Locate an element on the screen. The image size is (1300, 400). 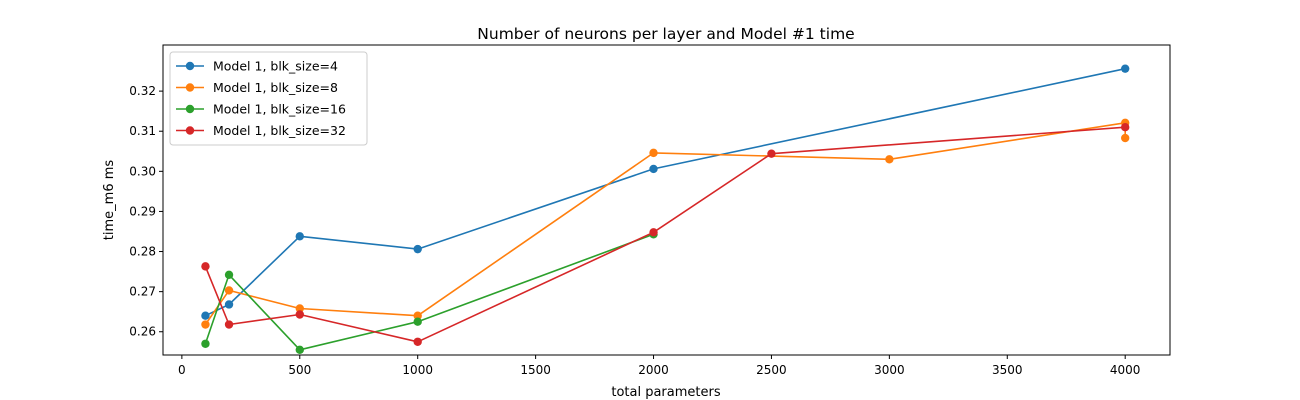
y-tick-label: 0.32 is located at coordinates (142, 91).